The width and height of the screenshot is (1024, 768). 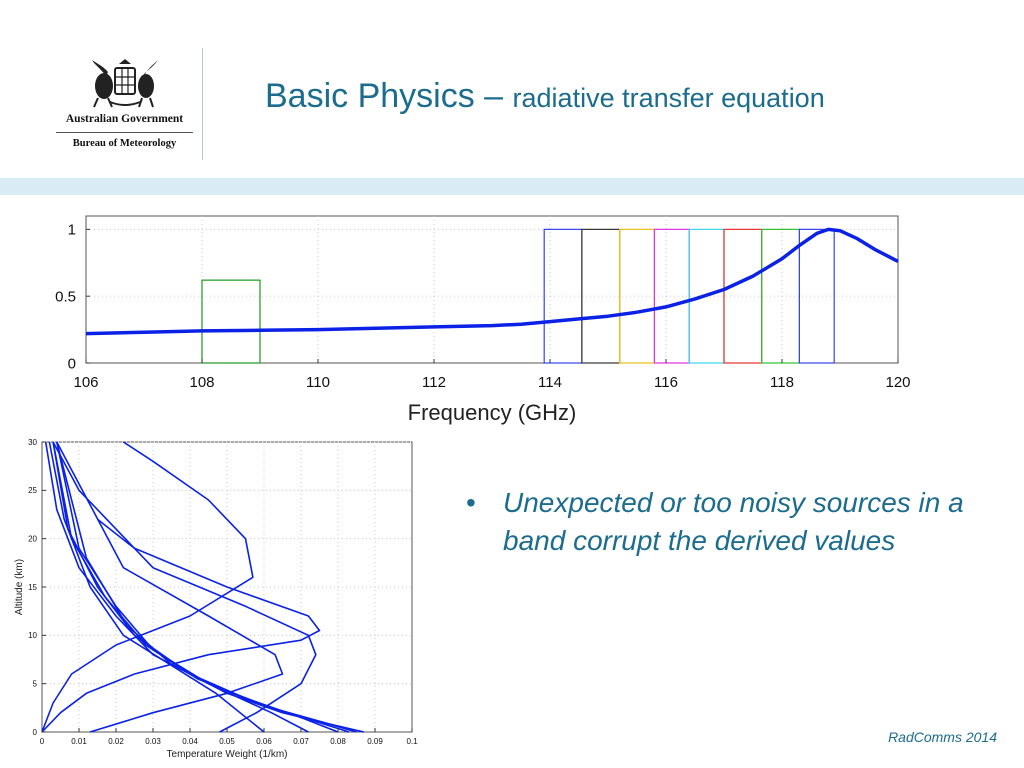 What do you see at coordinates (19, 587) in the screenshot?
I see `y-axis-label: Altitude (km)` at bounding box center [19, 587].